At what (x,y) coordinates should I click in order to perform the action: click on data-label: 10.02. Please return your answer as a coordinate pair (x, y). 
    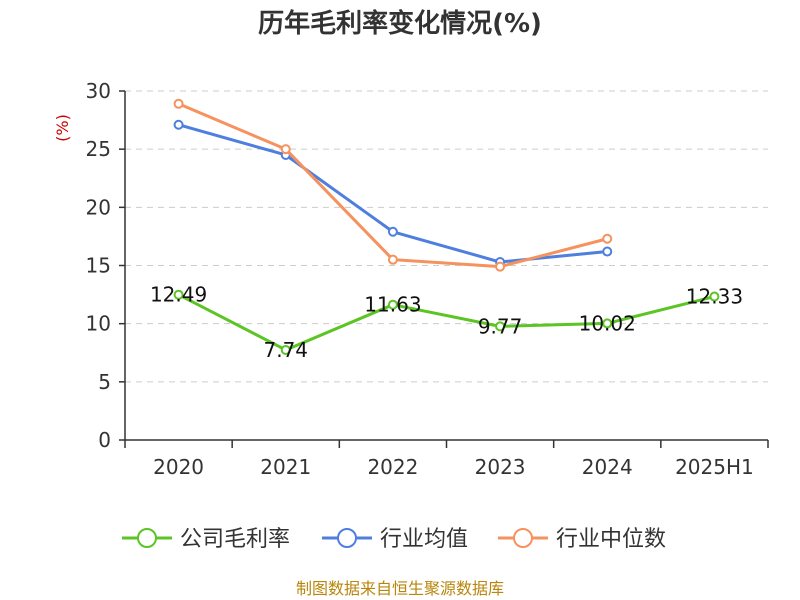
    Looking at the image, I should click on (607, 323).